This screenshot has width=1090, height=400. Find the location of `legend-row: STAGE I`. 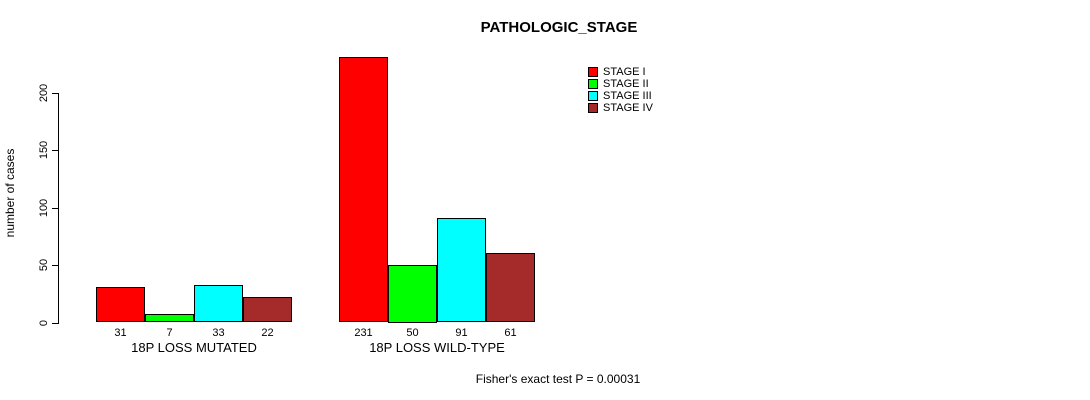

legend-row: STAGE I is located at coordinates (620, 72).